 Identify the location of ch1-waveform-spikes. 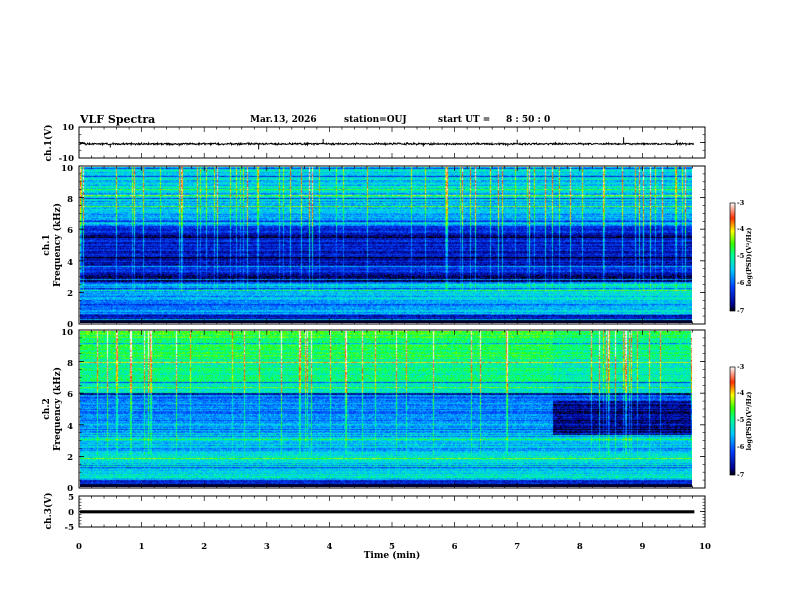
(393, 143).